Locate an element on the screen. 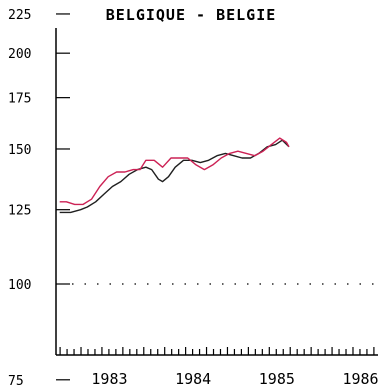  y-tick-label: 175 is located at coordinates (19, 99).